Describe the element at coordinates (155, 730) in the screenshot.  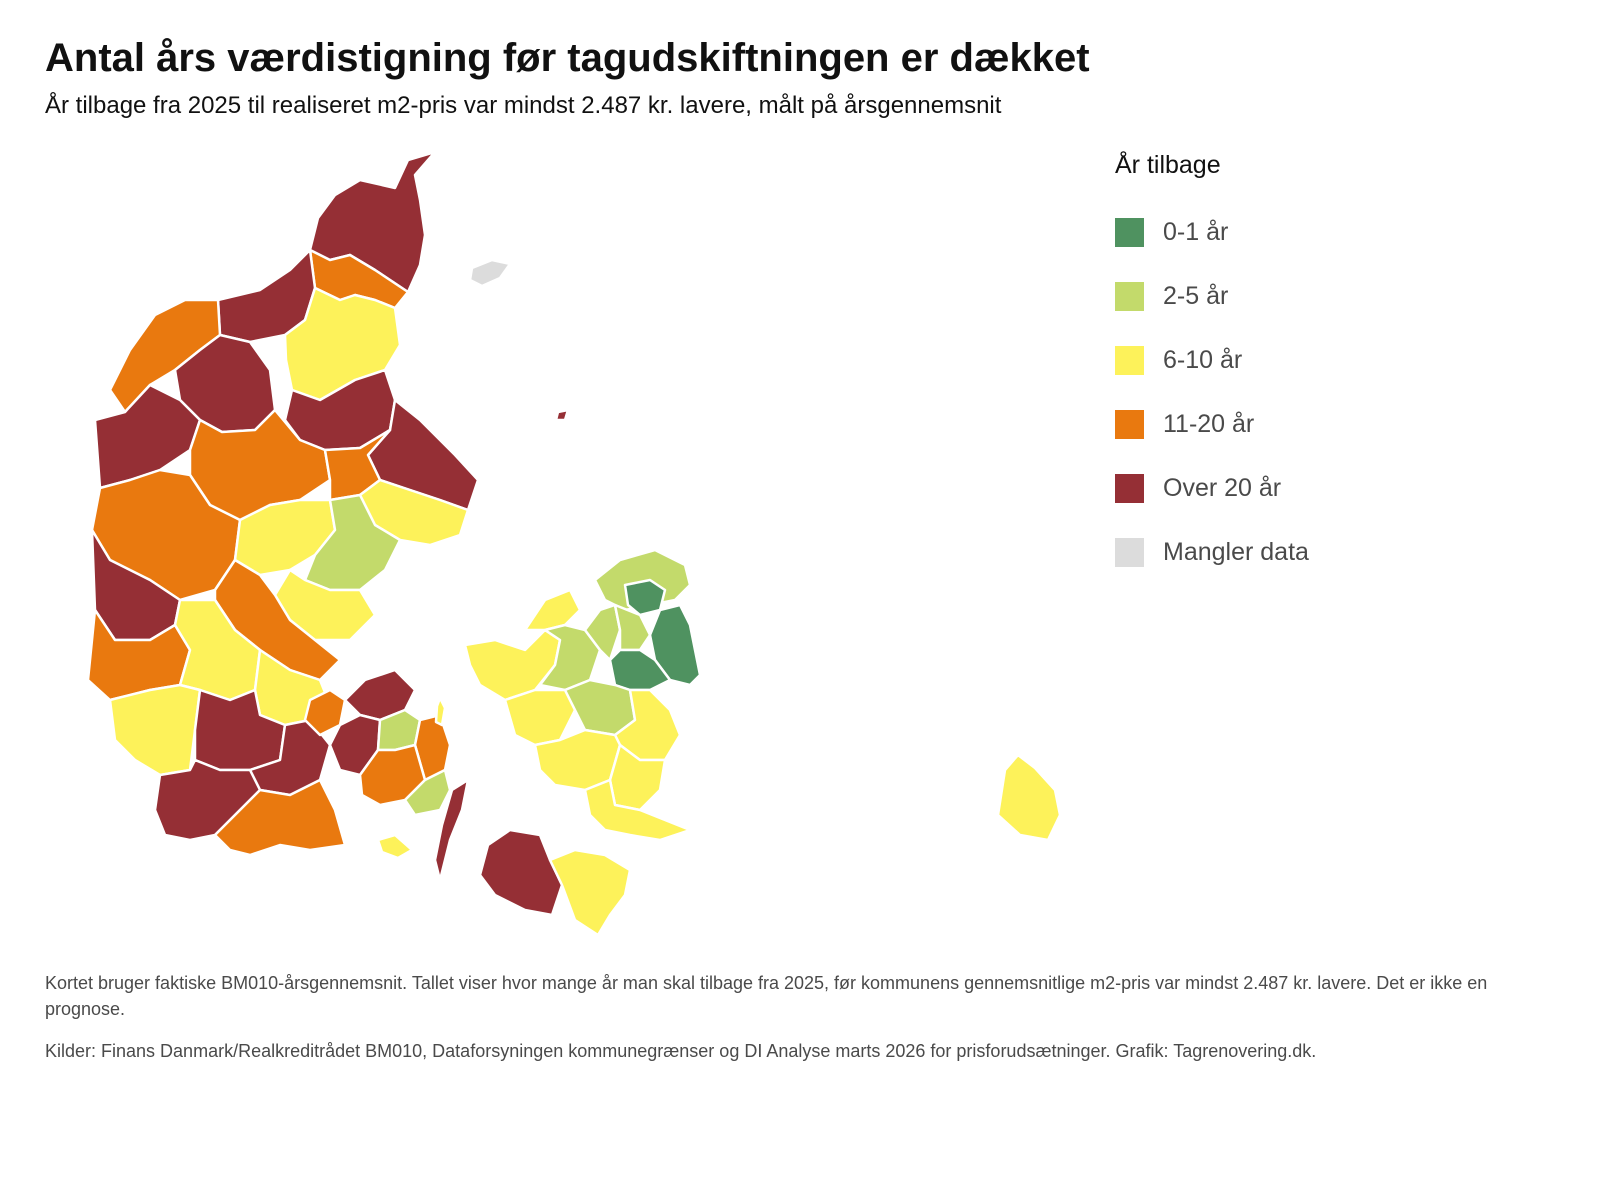
I see `region-varde-yellow` at that location.